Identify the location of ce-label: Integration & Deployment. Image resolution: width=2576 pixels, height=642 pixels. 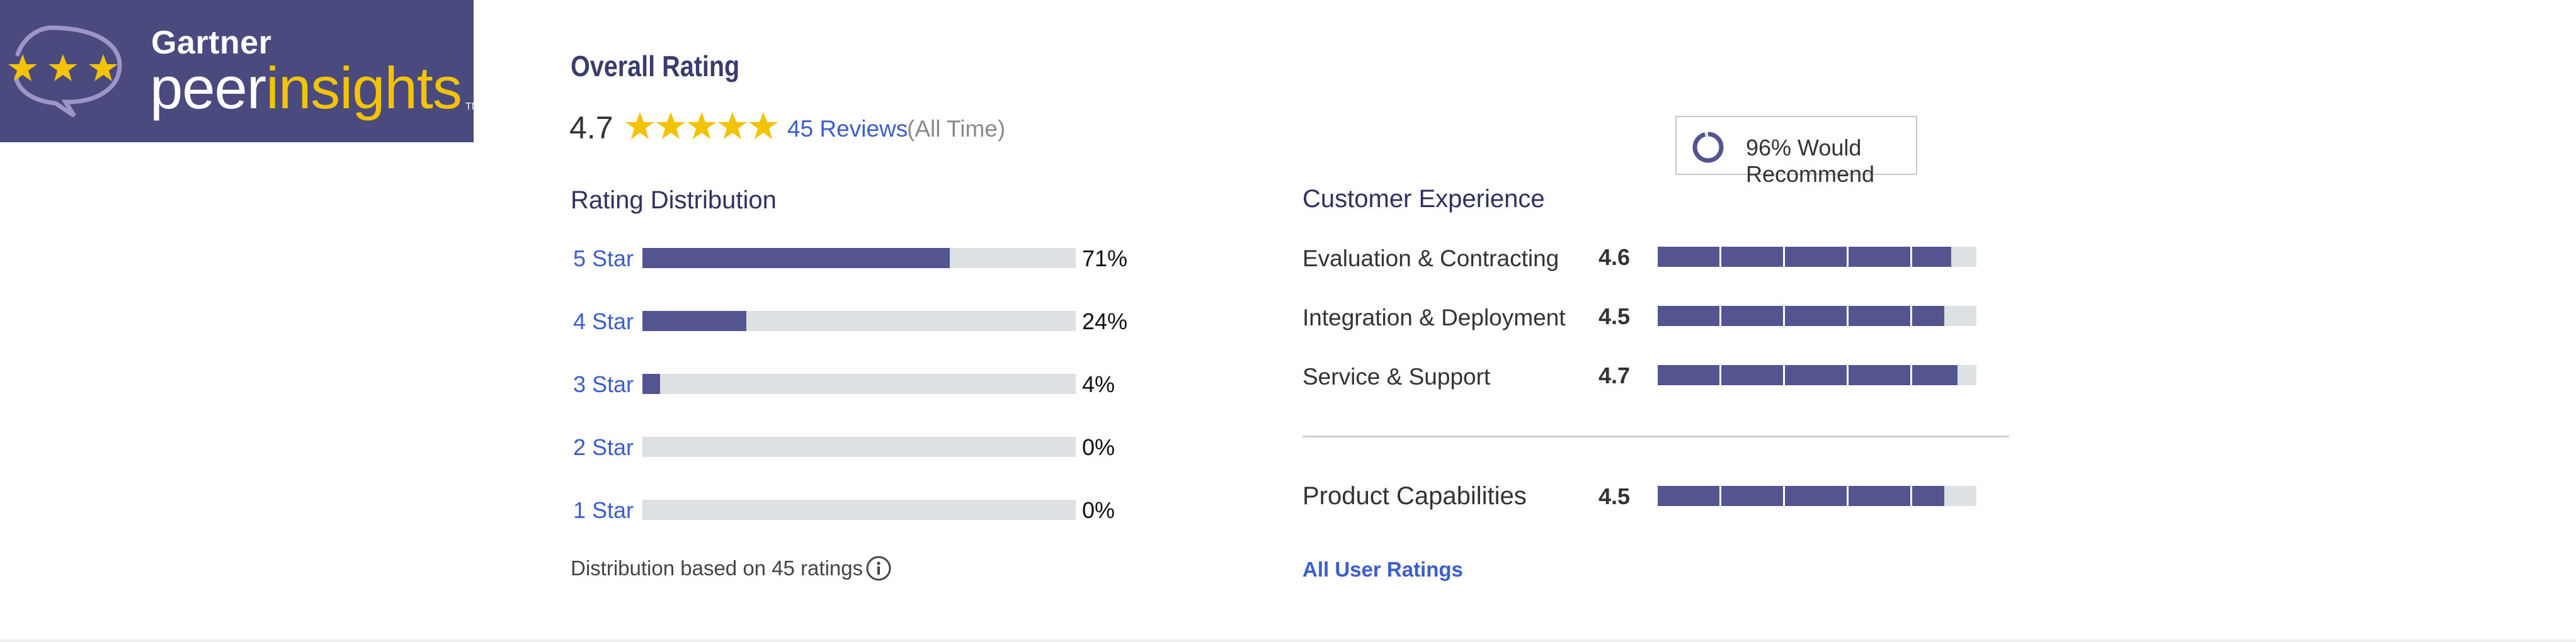
(1434, 317).